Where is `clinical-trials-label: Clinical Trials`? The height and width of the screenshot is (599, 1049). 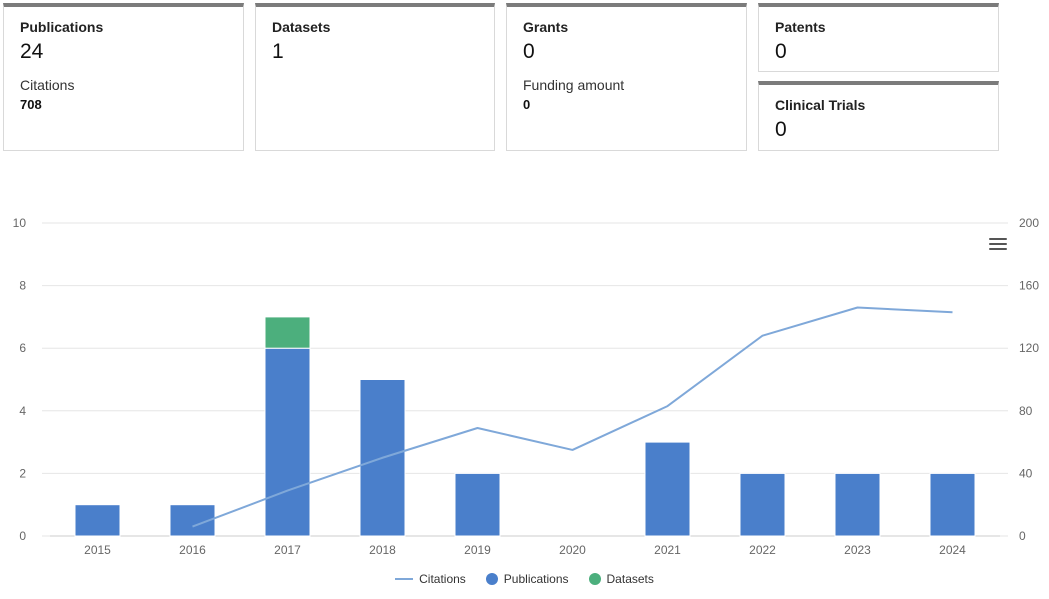 clinical-trials-label: Clinical Trials is located at coordinates (820, 105).